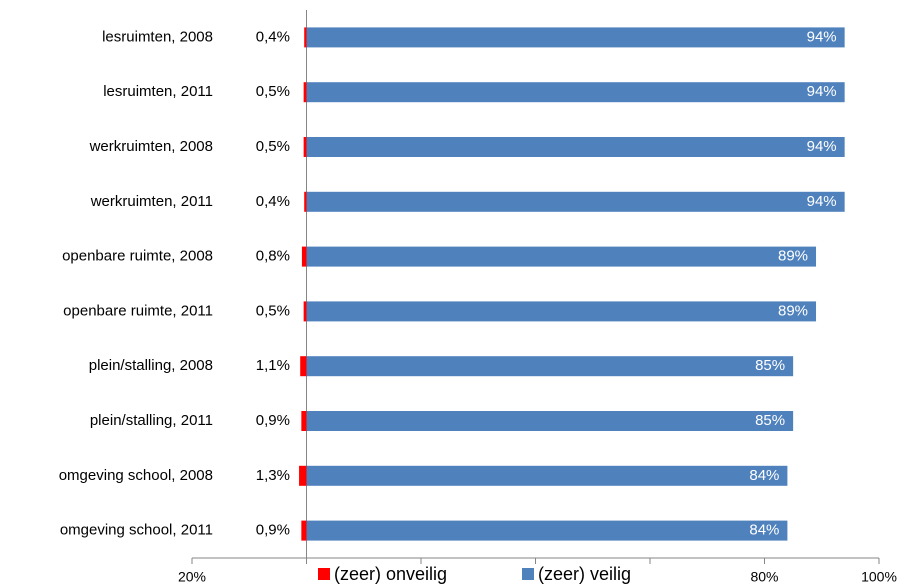 This screenshot has width=907, height=587. What do you see at coordinates (192, 577) in the screenshot?
I see `x-tick-label: 20%` at bounding box center [192, 577].